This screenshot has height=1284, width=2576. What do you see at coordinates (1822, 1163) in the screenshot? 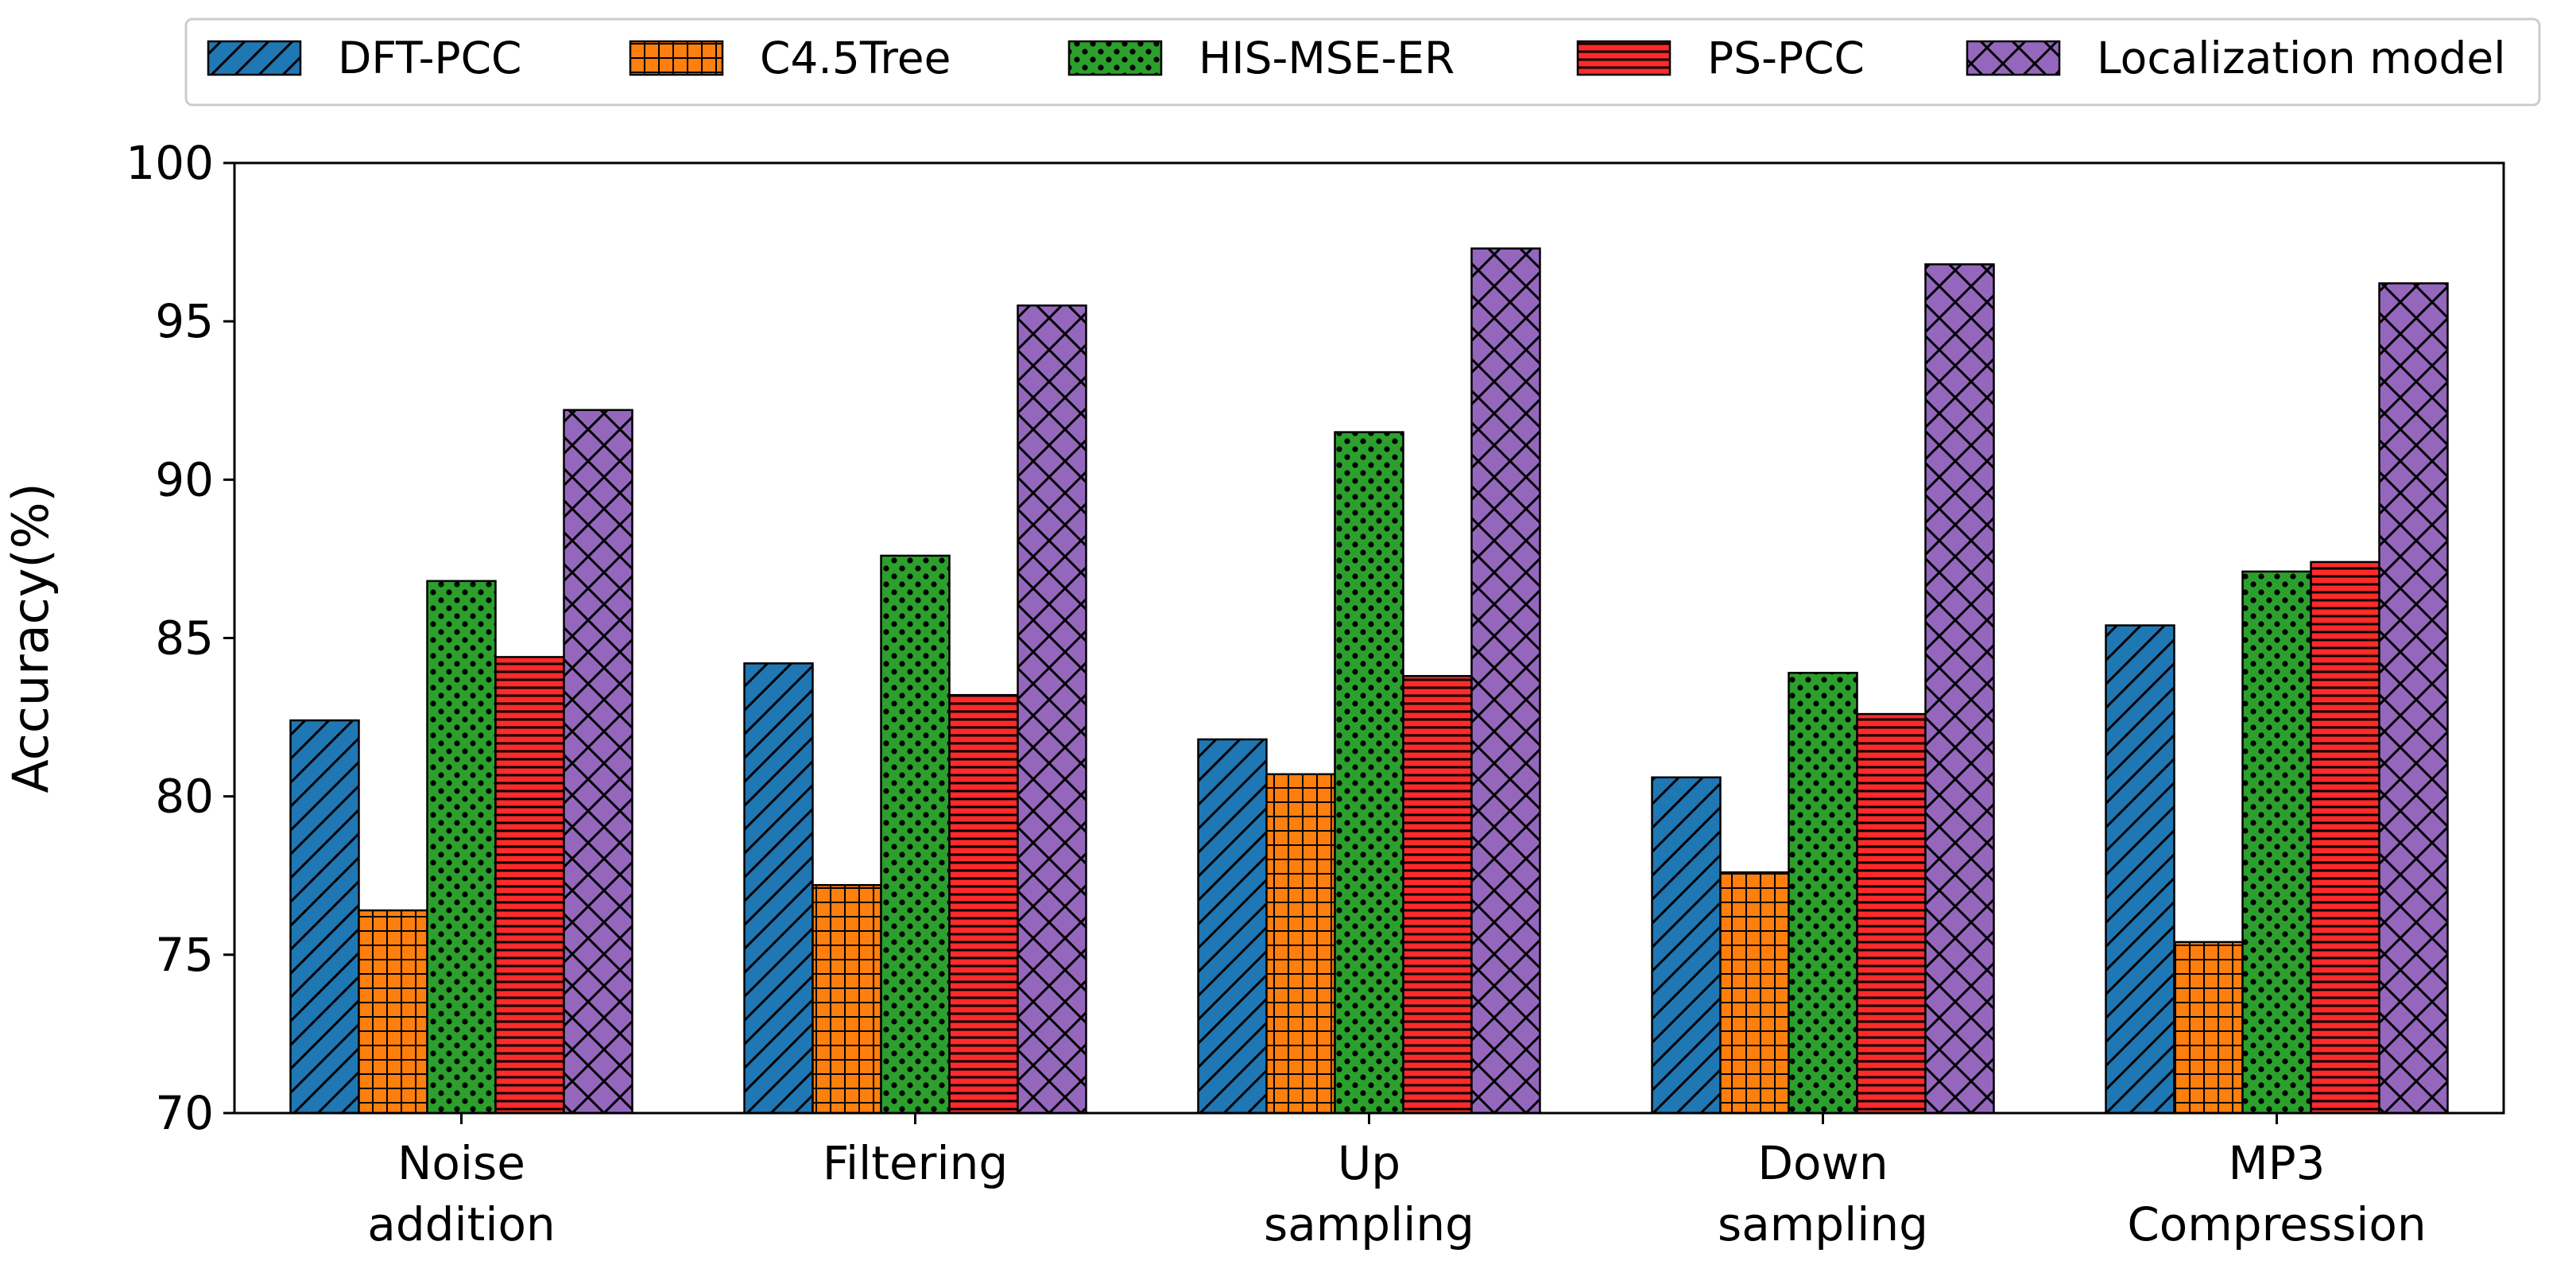
I see `x-tick-label-4-line-1: Down` at bounding box center [1822, 1163].